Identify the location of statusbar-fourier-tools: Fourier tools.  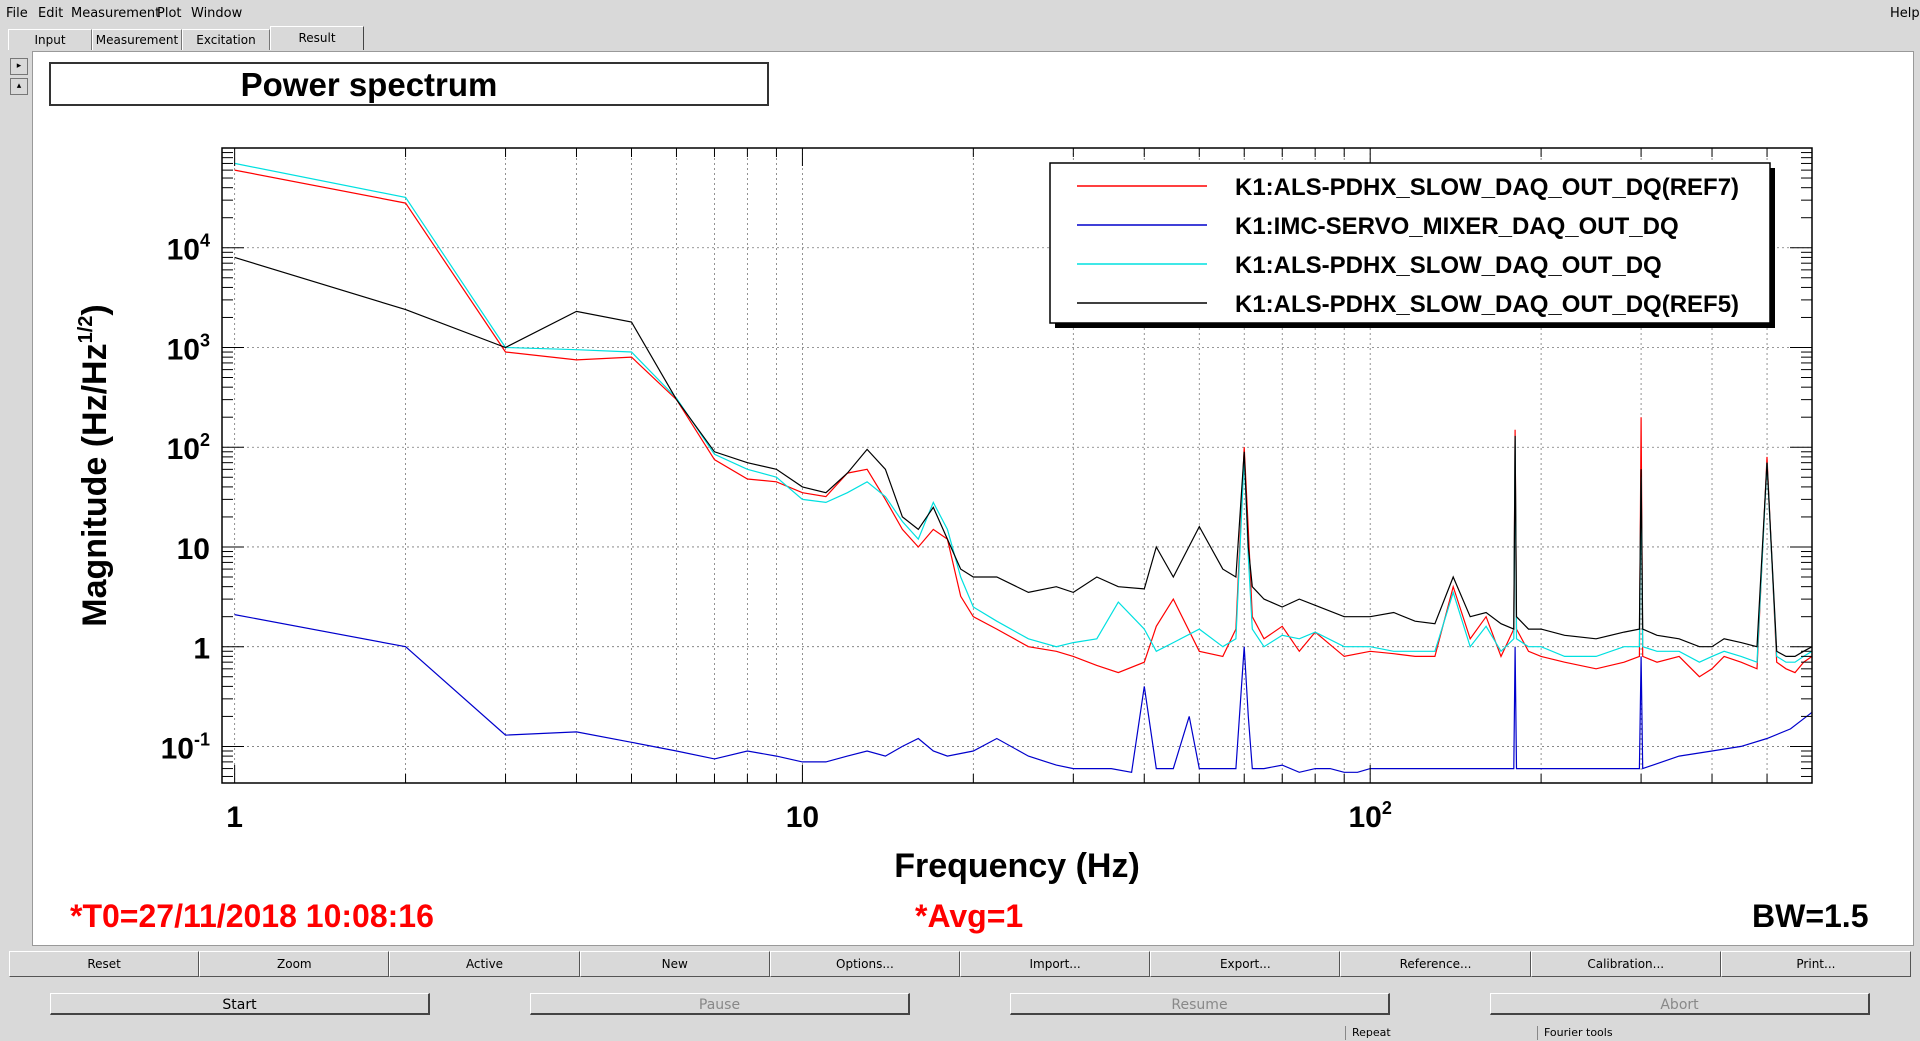
(1630, 1033).